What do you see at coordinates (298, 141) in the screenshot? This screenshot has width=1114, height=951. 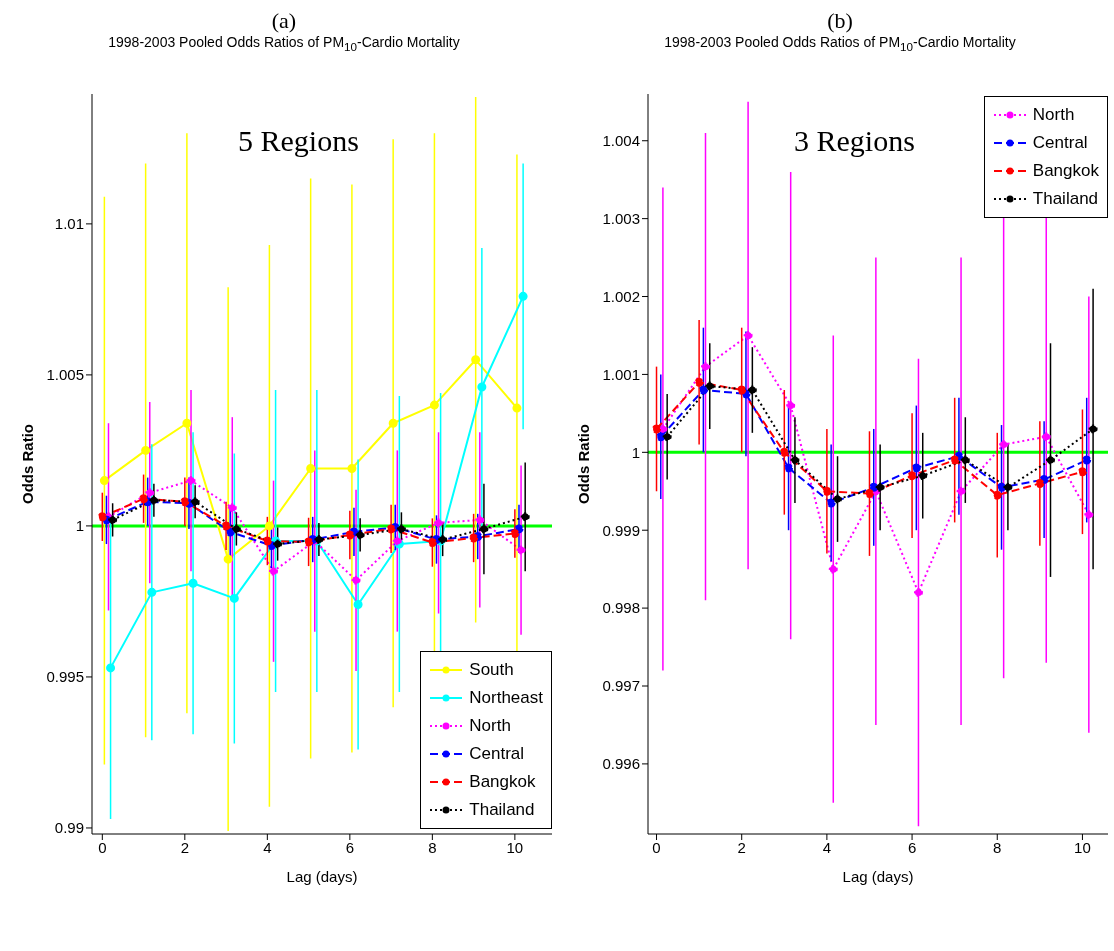 I see `annotation: 5 Regions` at bounding box center [298, 141].